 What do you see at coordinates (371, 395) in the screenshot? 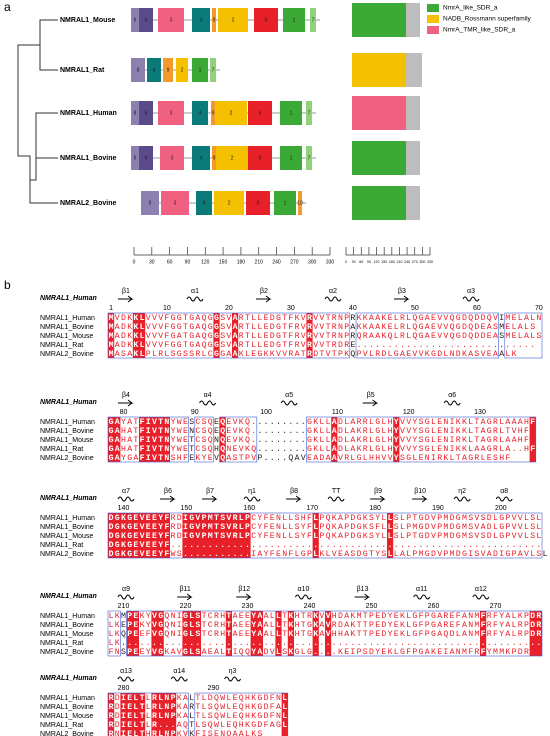
I see `structure-label: β5` at bounding box center [371, 395].